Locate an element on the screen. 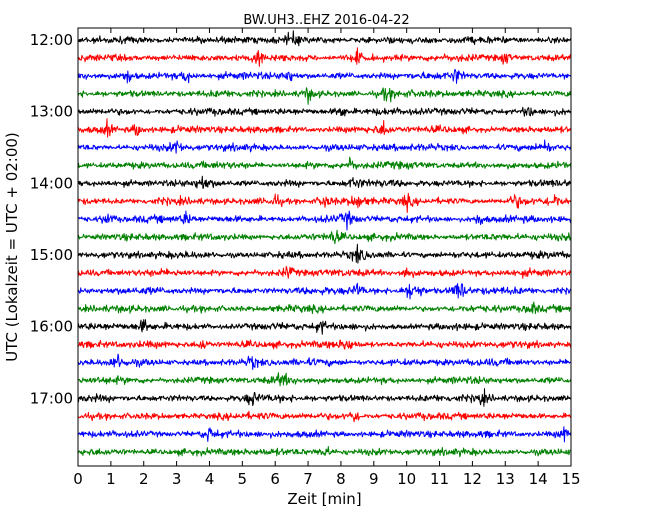 This screenshot has width=650, height=520. y-tick-label: 16:00 is located at coordinates (51, 327).